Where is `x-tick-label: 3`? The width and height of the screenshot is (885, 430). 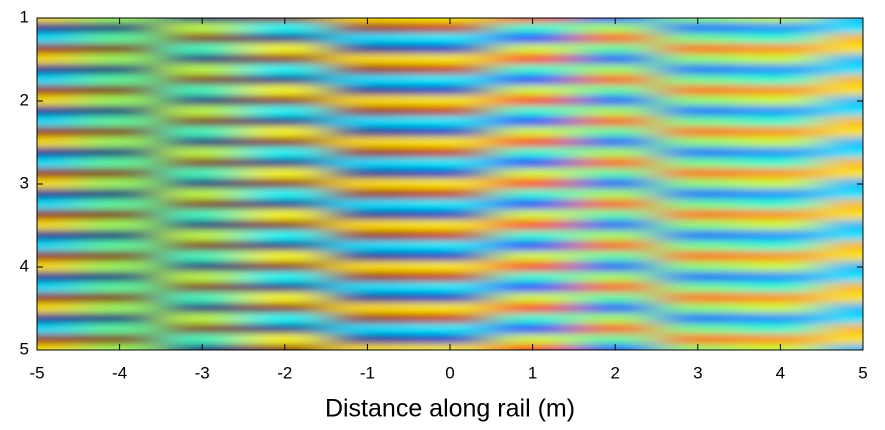 x-tick-label: 3 is located at coordinates (697, 372).